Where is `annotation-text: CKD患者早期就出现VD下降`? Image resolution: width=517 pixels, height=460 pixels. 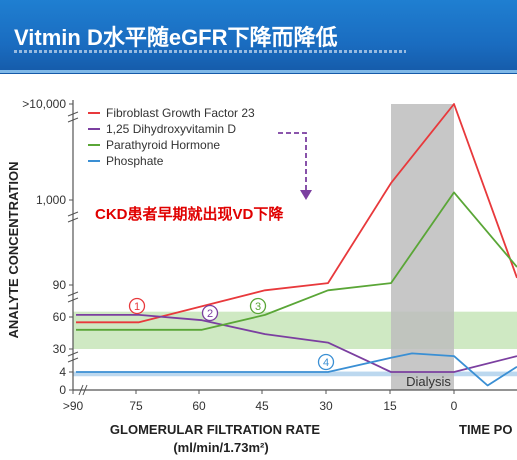 annotation-text: CKD患者早期就出现VD下降 is located at coordinates (189, 214).